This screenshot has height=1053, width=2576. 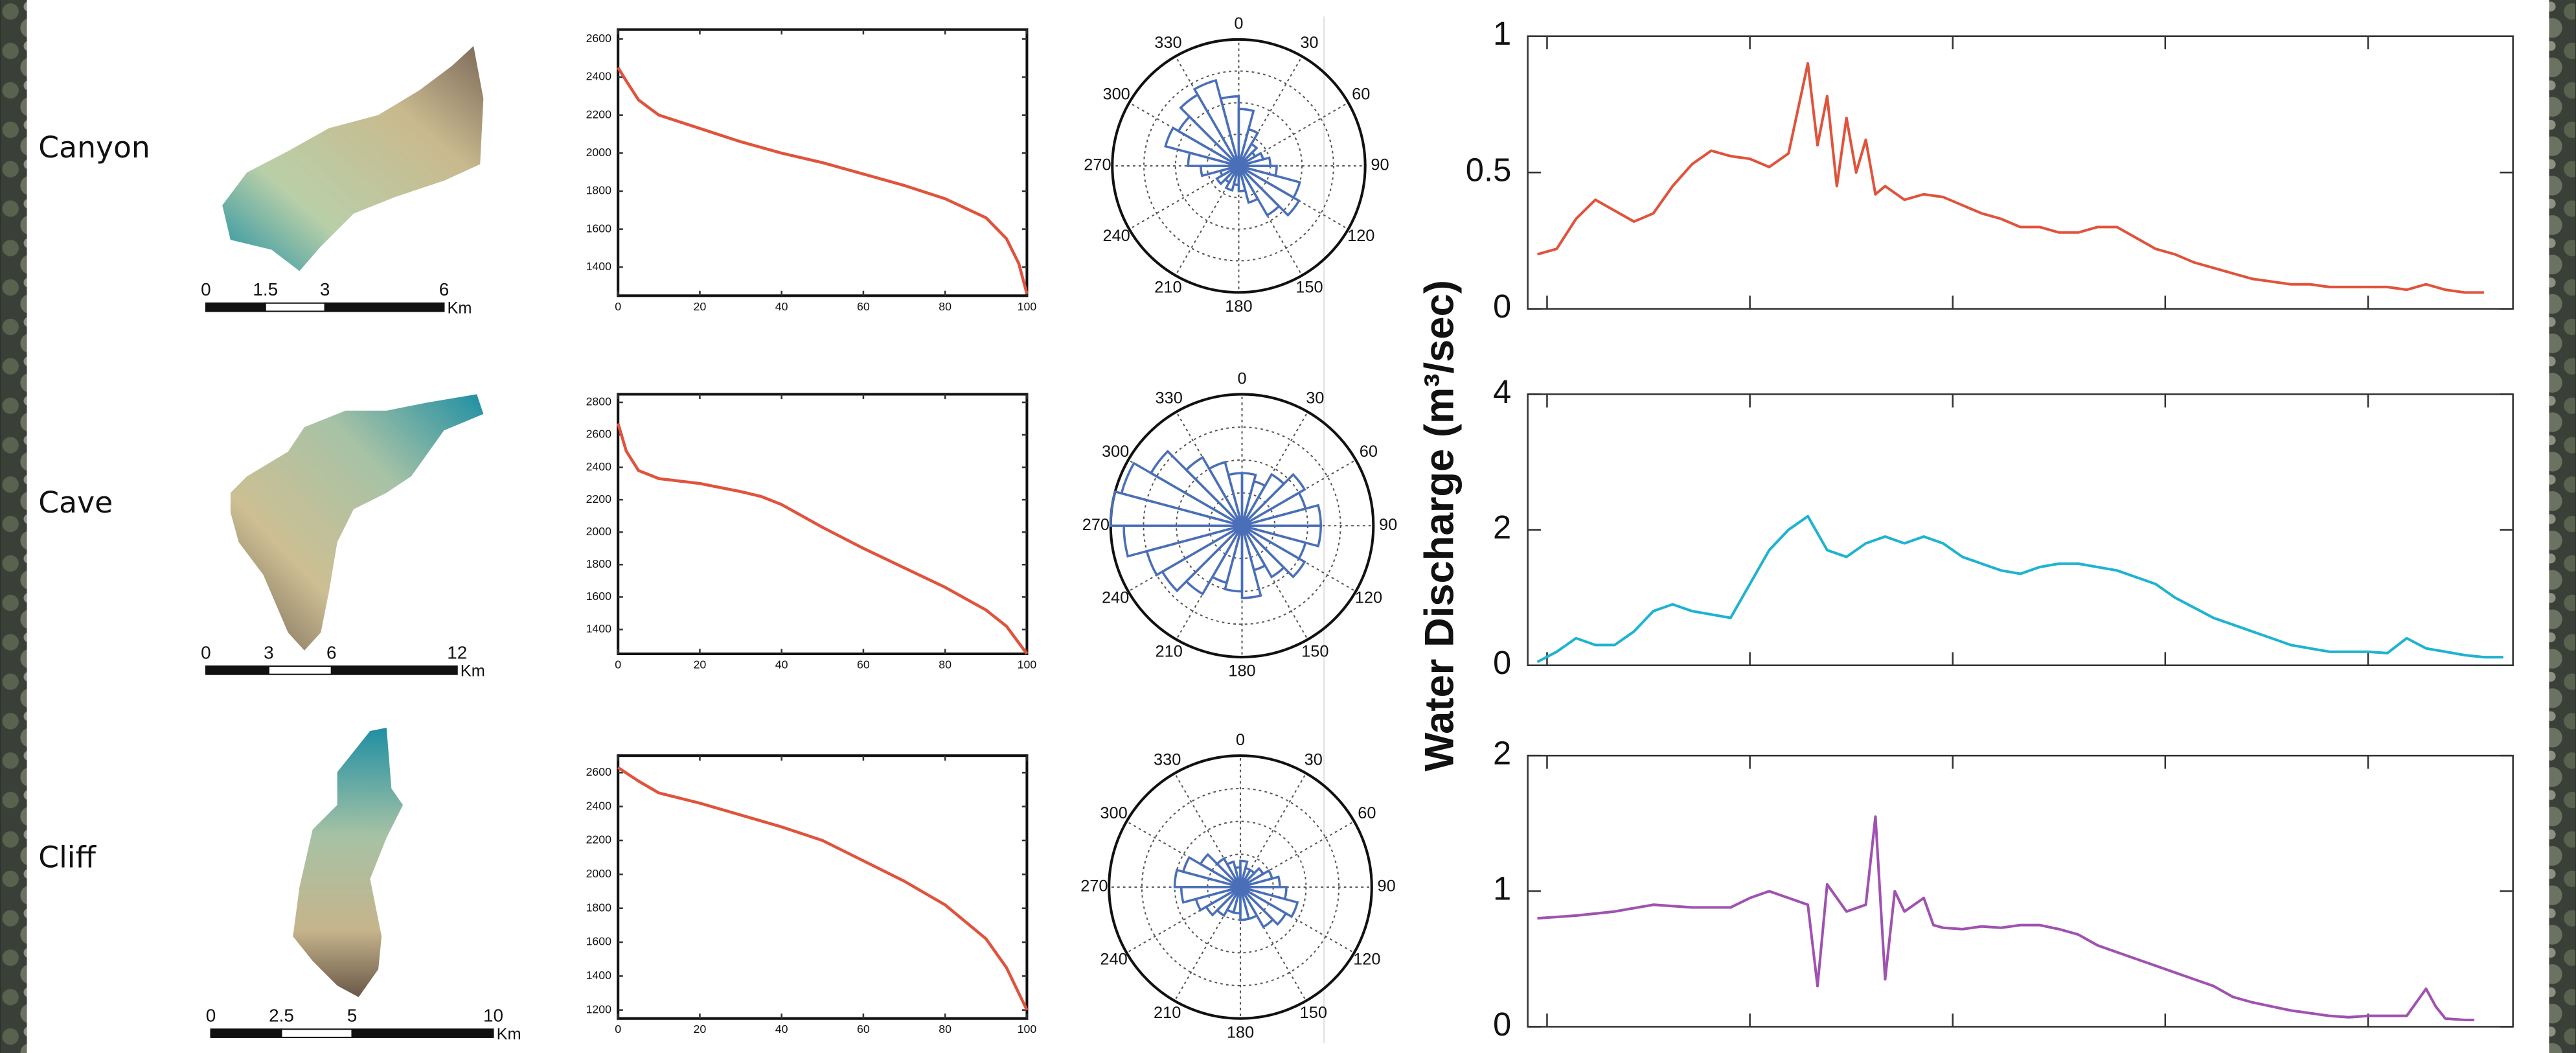 I want to click on y-tick-label: 2800, so click(x=599, y=401).